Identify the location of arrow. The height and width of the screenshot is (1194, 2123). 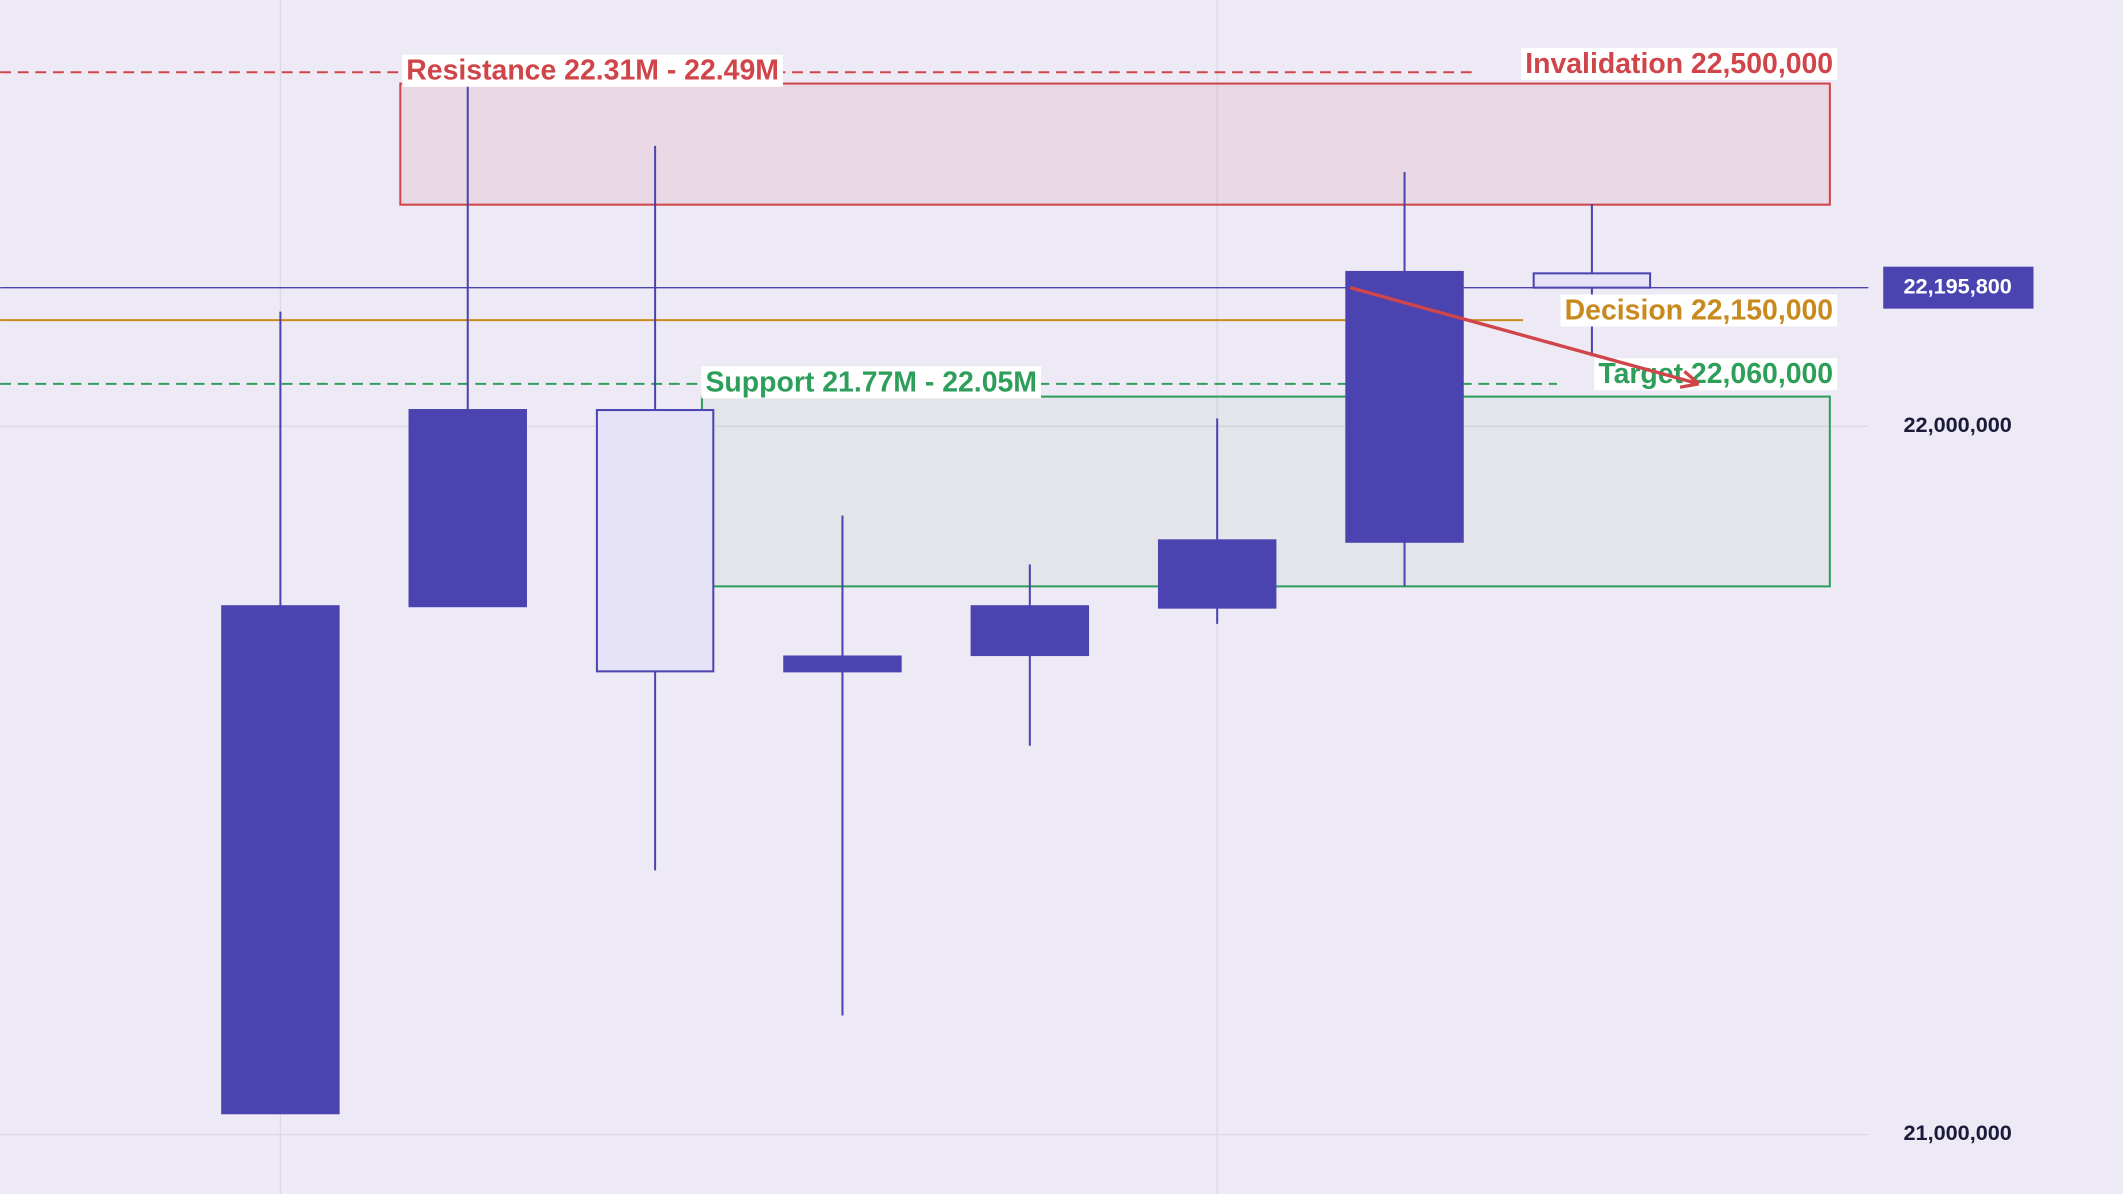
(1524, 336).